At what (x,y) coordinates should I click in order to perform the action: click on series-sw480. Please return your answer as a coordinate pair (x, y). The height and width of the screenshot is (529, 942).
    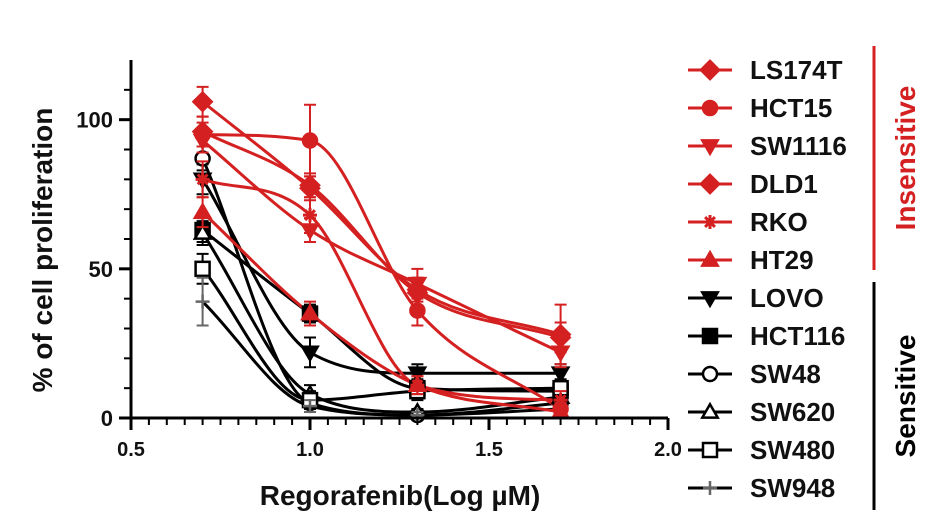
    Looking at the image, I should click on (381, 331).